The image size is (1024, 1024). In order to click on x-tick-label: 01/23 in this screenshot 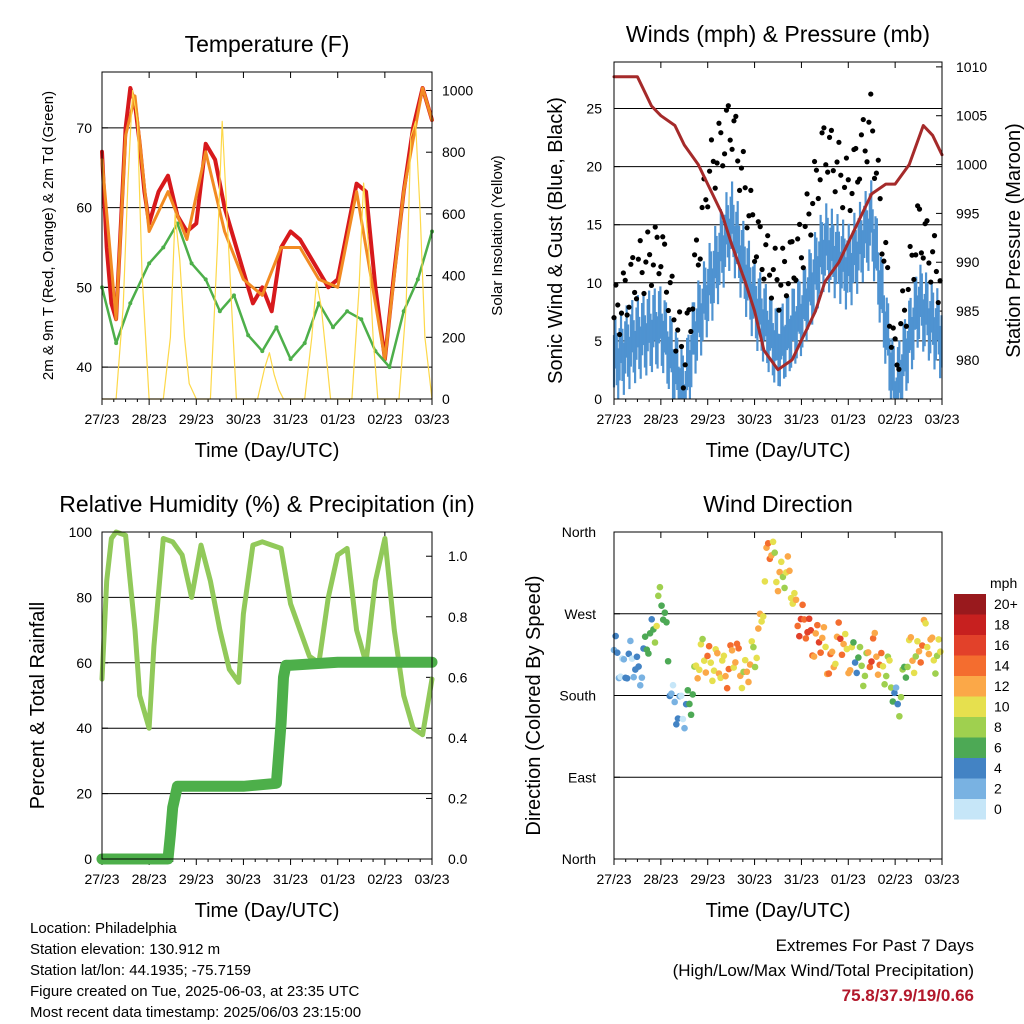, I will do `click(848, 419)`.